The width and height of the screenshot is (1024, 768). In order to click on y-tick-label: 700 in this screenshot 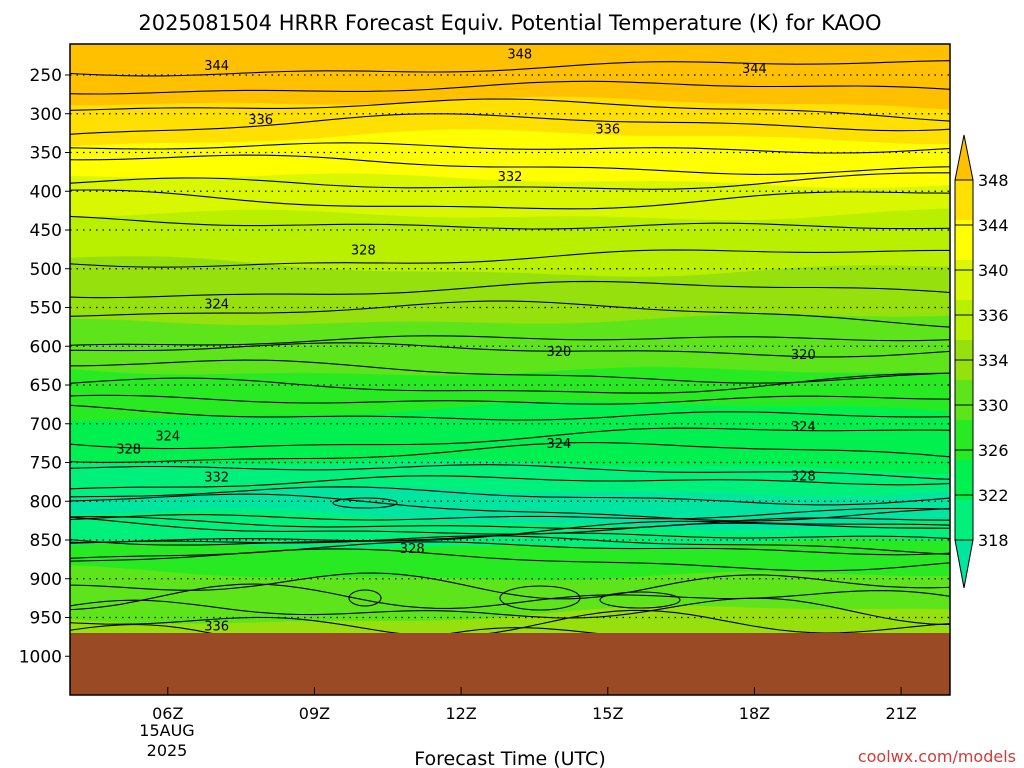, I will do `click(46, 425)`.